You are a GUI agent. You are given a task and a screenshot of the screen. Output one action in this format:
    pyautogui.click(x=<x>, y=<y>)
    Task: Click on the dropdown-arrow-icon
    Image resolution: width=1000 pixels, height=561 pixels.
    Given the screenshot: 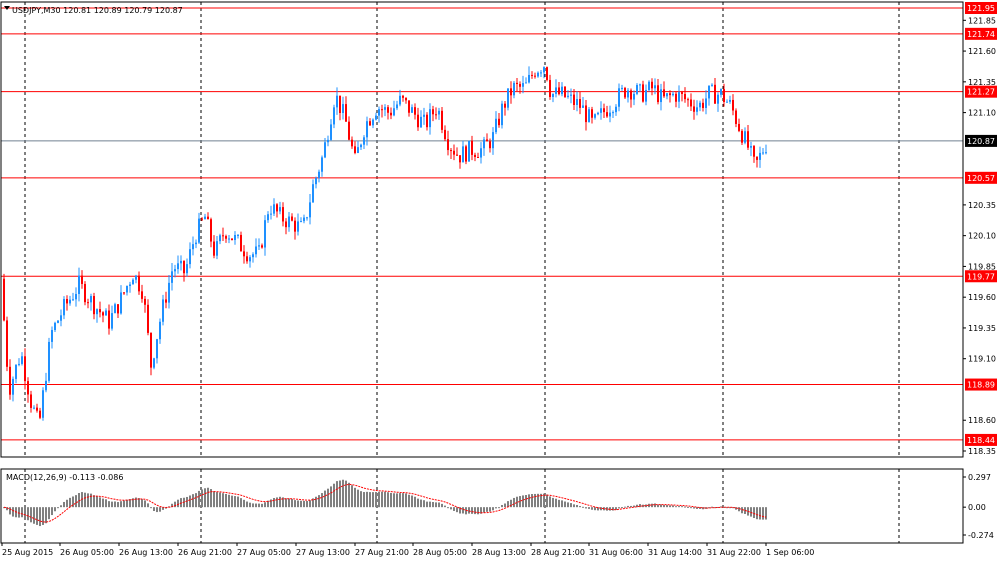 What is the action you would take?
    pyautogui.click(x=7, y=8)
    